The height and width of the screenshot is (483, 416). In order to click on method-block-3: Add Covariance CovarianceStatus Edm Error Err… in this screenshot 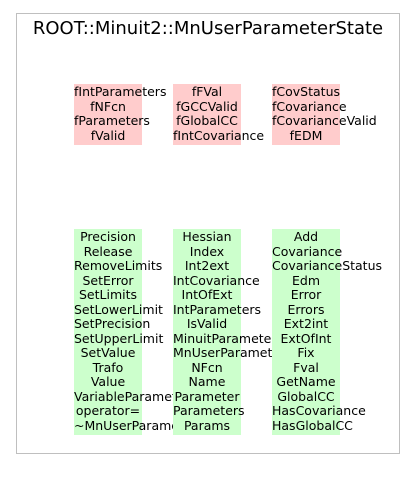, I will do `click(327, 332)`.